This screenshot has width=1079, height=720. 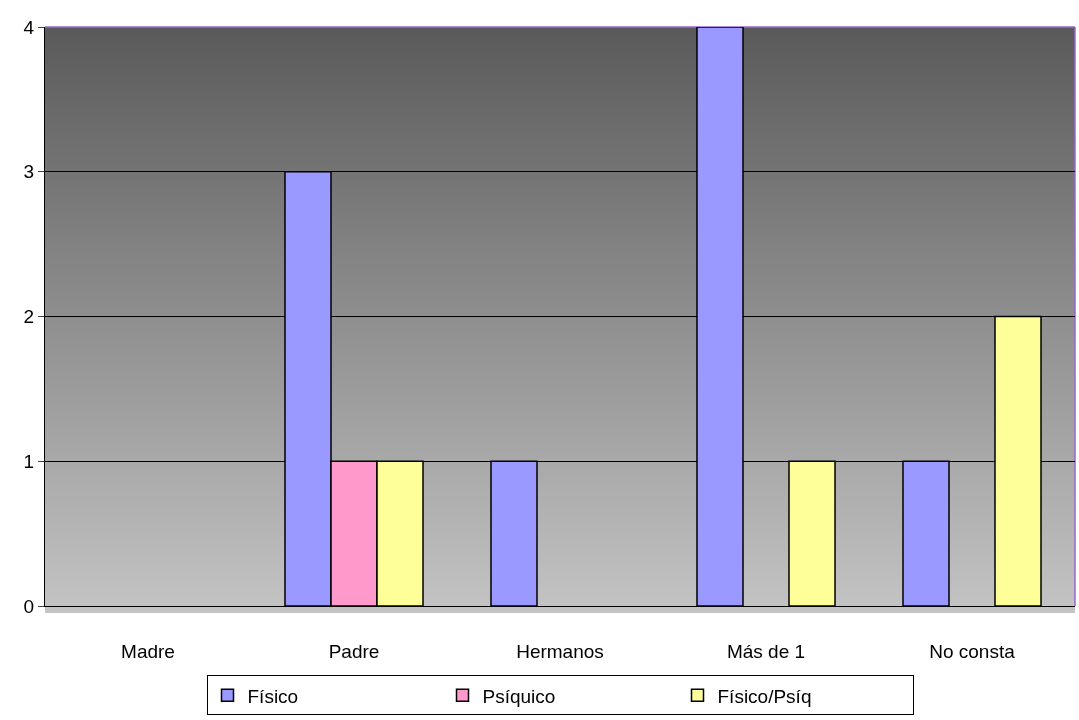 I want to click on x-tick-label: No consta, so click(x=972, y=651).